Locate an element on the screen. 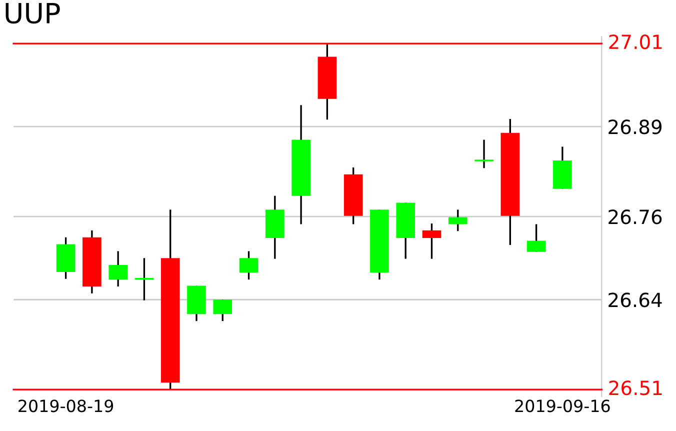 Image resolution: width=676 pixels, height=431 pixels. ref-line-label: 27.01 is located at coordinates (635, 42).